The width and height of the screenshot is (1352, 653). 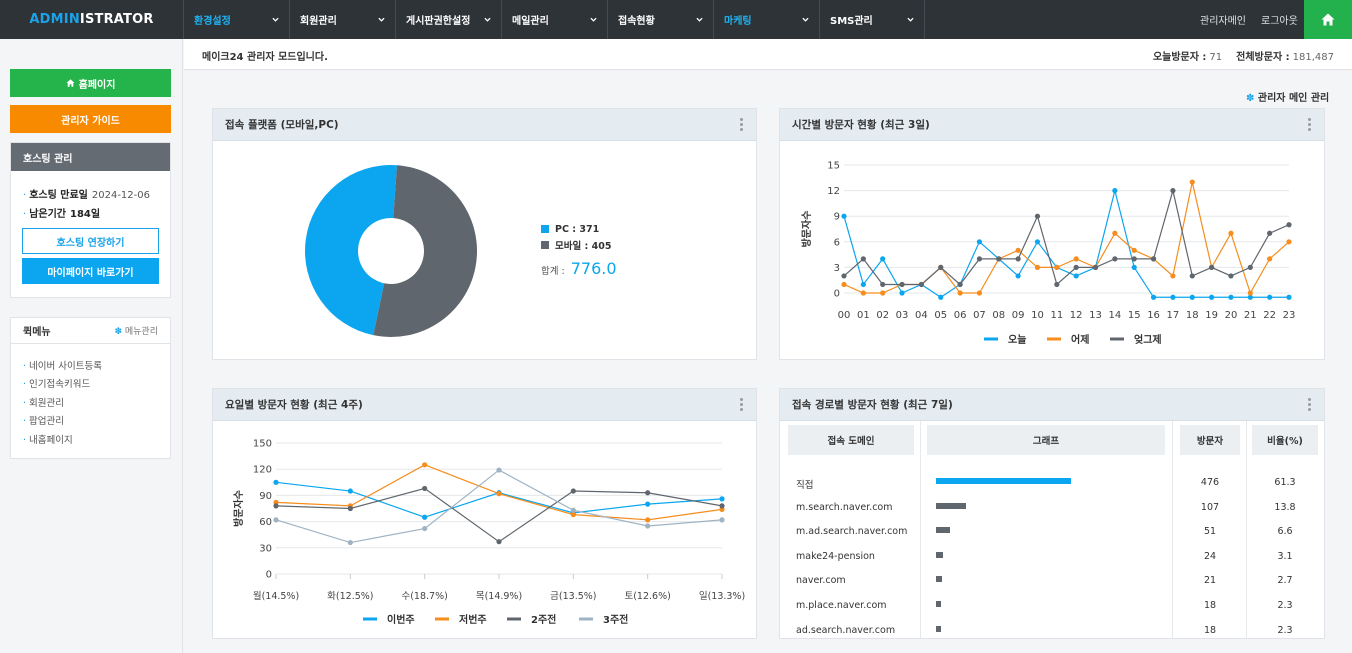 What do you see at coordinates (276, 596) in the screenshot?
I see `x-tick-label: 월(14.5%)` at bounding box center [276, 596].